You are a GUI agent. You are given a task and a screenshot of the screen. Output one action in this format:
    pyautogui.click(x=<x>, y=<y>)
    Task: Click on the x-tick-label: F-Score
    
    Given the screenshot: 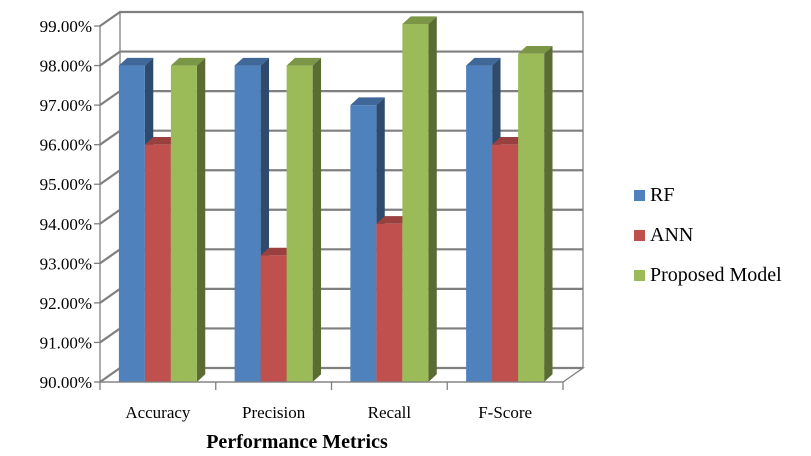 What is the action you would take?
    pyautogui.click(x=505, y=412)
    